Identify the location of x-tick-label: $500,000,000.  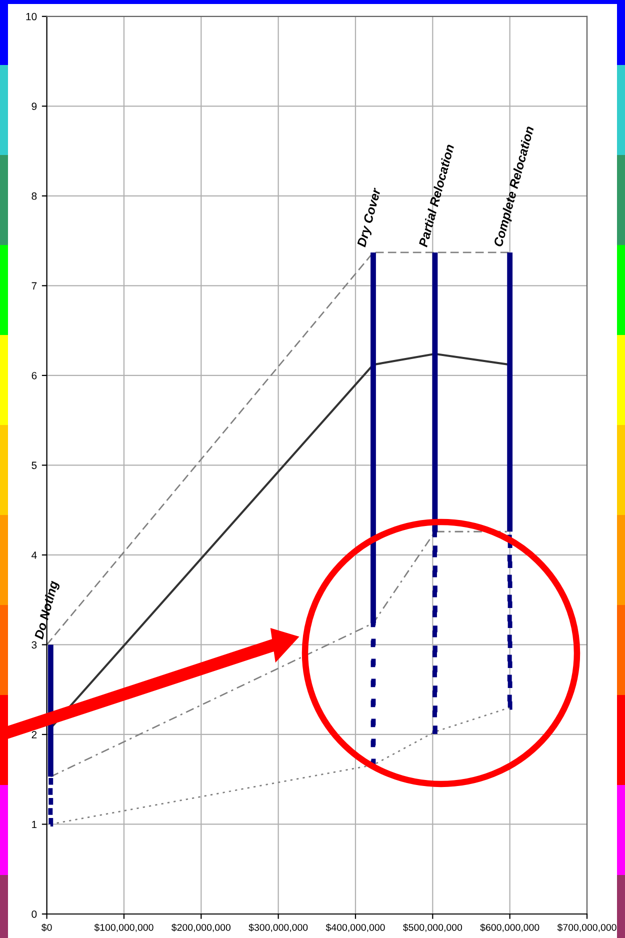
(432, 928).